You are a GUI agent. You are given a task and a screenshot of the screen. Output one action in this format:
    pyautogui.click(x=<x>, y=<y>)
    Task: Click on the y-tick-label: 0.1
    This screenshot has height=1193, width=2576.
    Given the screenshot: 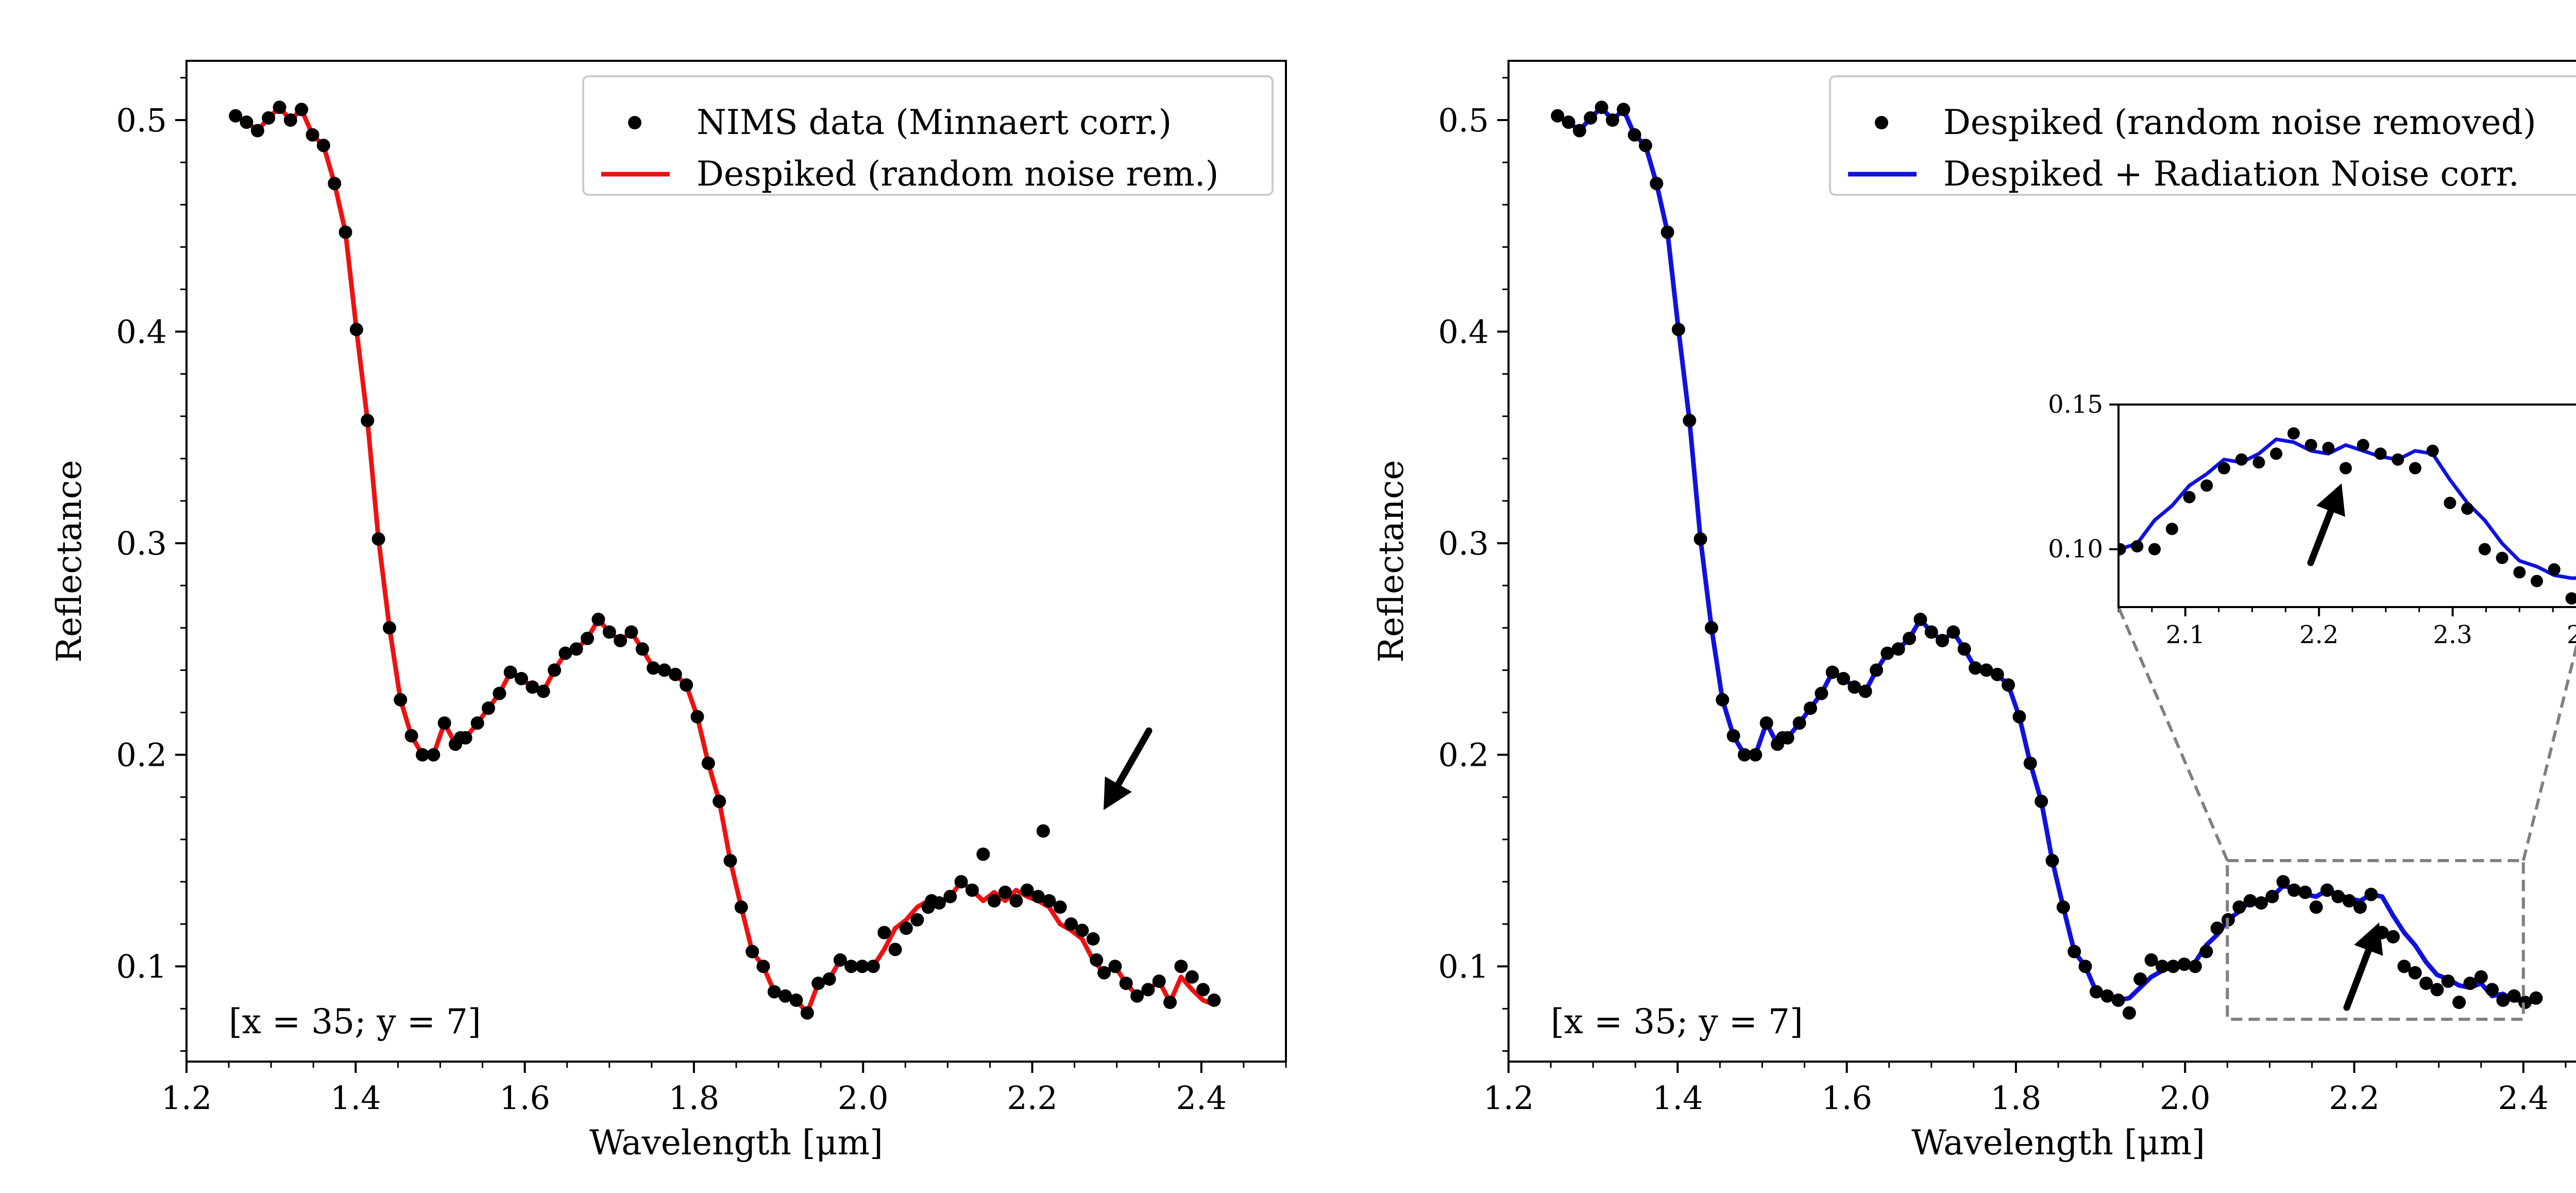 What is the action you would take?
    pyautogui.click(x=1463, y=966)
    